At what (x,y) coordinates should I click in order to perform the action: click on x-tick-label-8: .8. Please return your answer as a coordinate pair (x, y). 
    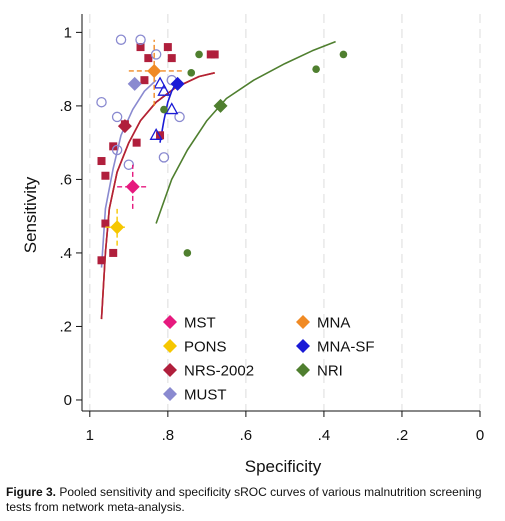
    Looking at the image, I should click on (168, 435).